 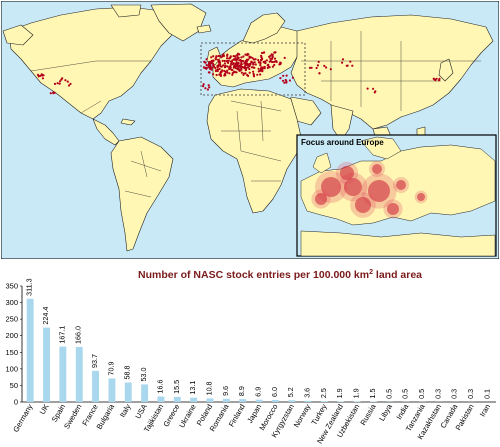 I want to click on value-label: 58.8, so click(x=127, y=373).